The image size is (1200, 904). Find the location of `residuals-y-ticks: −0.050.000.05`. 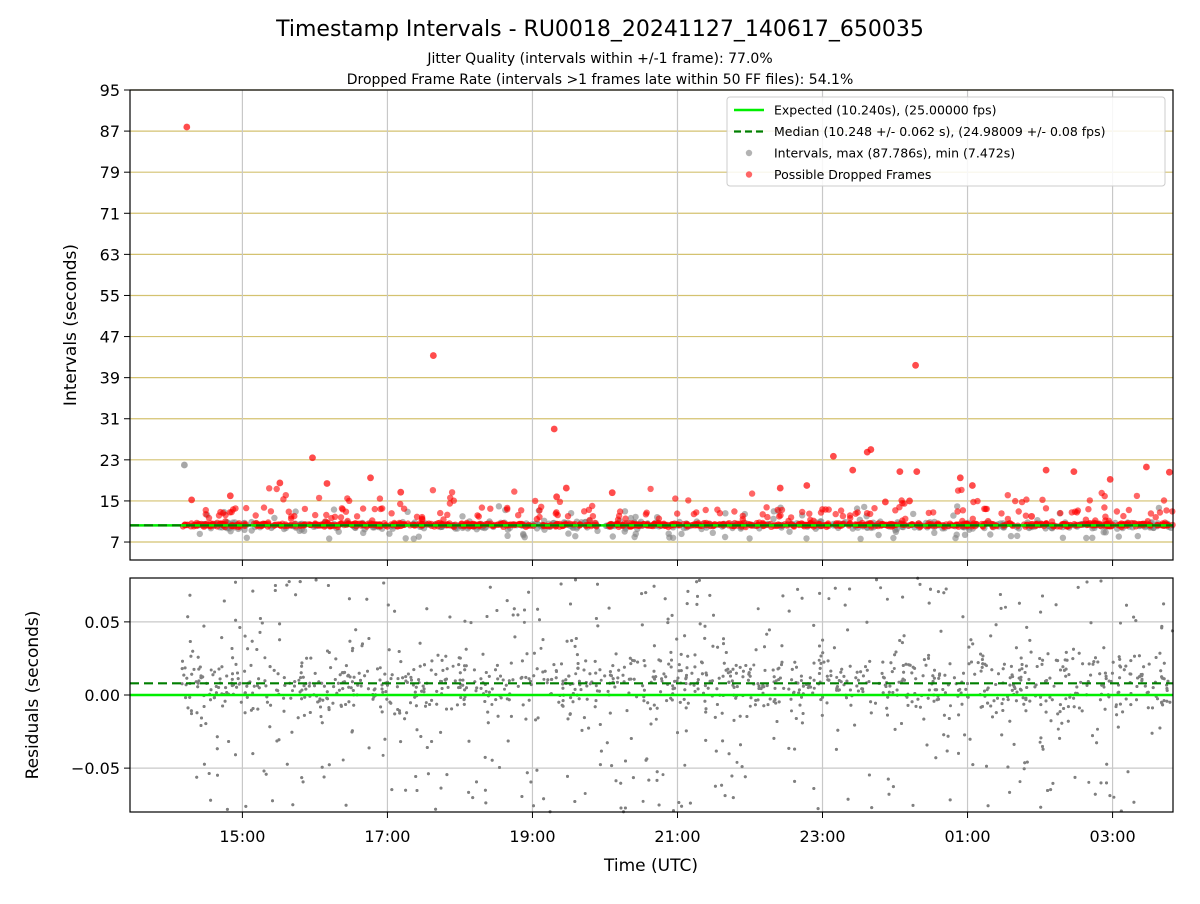

residuals-y-ticks: −0.050.000.05 is located at coordinates (100, 695).